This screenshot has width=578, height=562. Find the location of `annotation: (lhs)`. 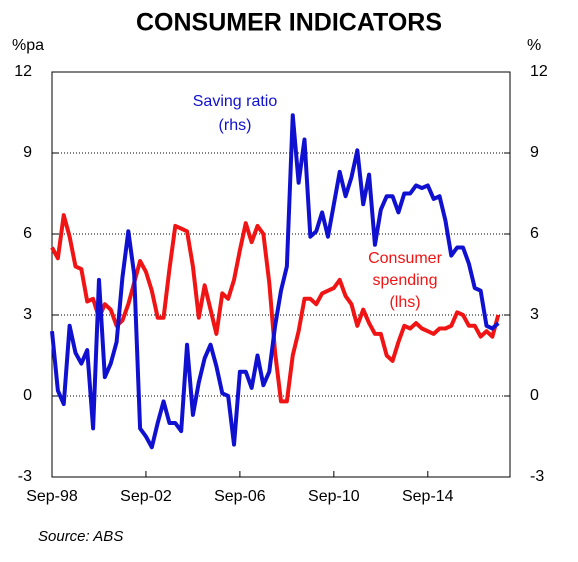

annotation: (lhs) is located at coordinates (404, 302).